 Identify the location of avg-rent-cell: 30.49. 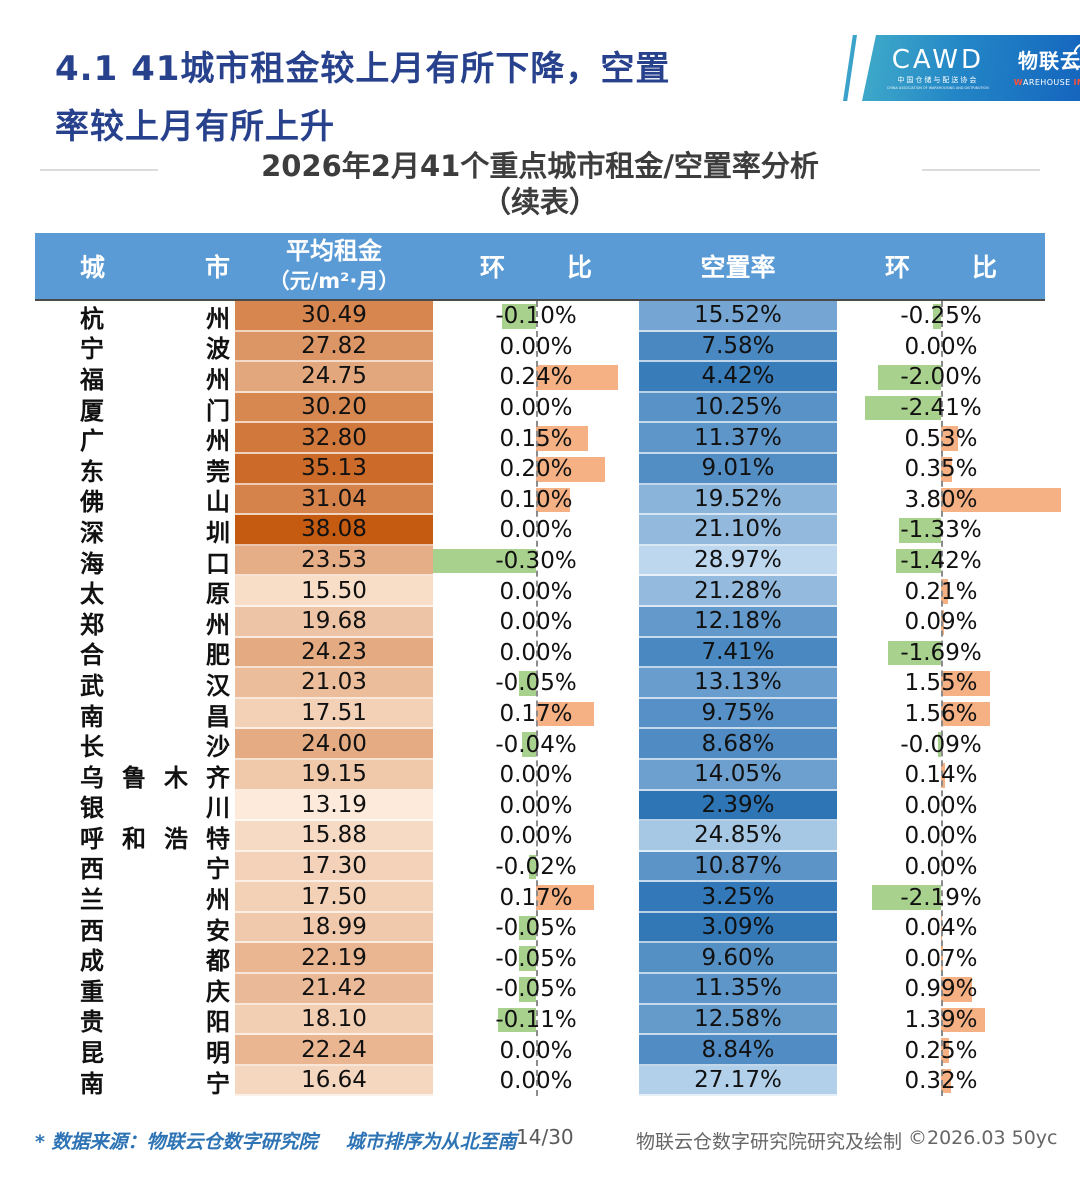
(334, 316).